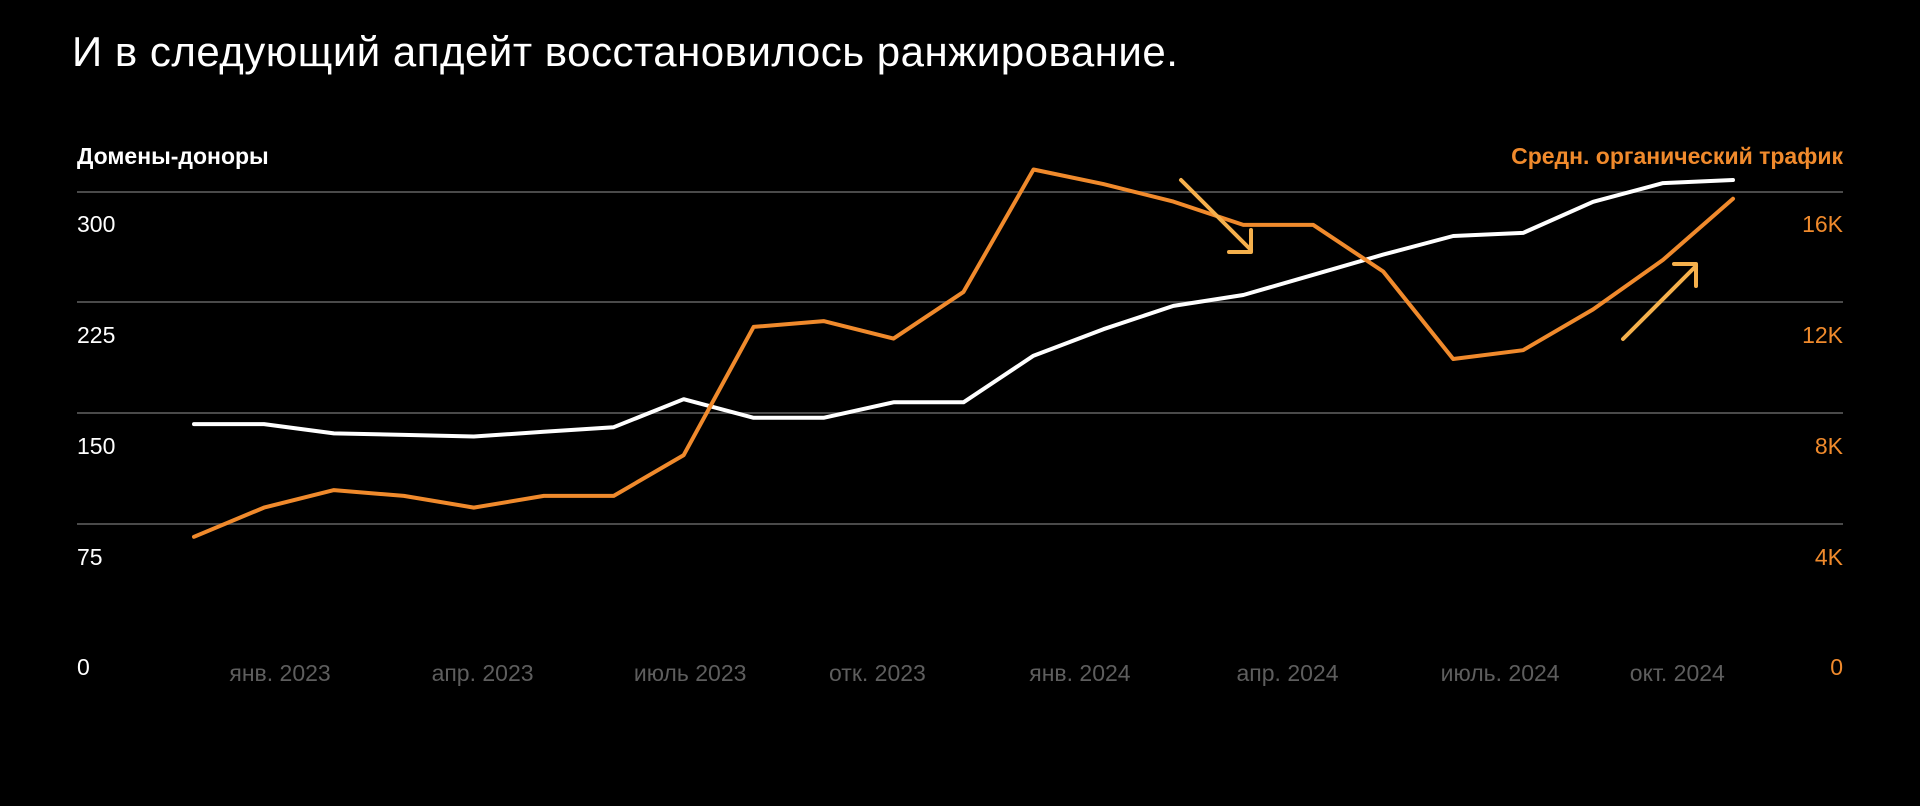 The image size is (1920, 806). I want to click on x-tick-label: отк. 2023, so click(877, 673).